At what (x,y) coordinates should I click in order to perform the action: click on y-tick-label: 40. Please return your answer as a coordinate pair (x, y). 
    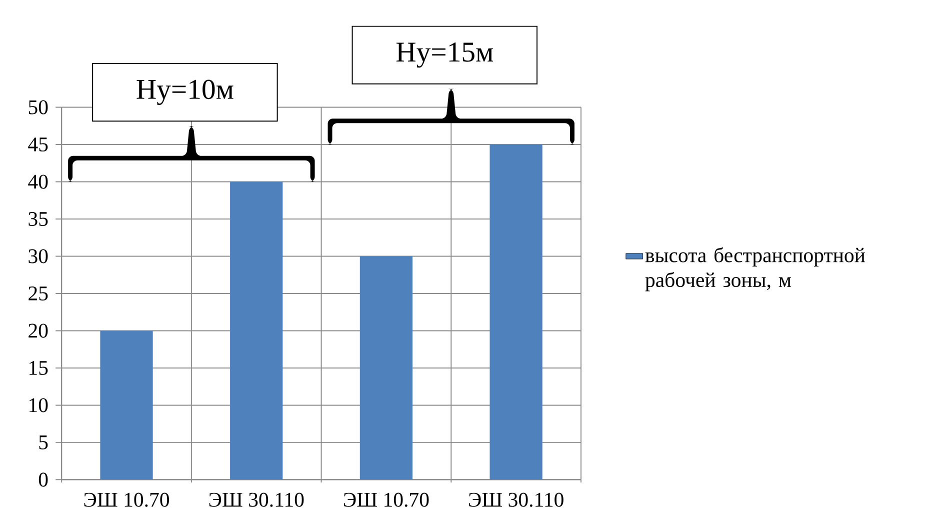
    Looking at the image, I should click on (38, 181).